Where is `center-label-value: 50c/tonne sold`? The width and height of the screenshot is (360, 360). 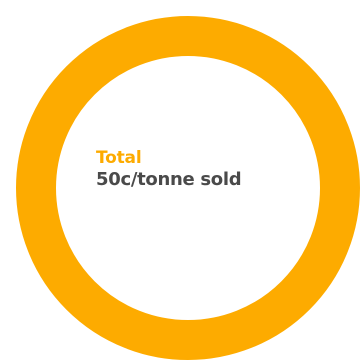 center-label-value: 50c/tonne sold is located at coordinates (169, 180).